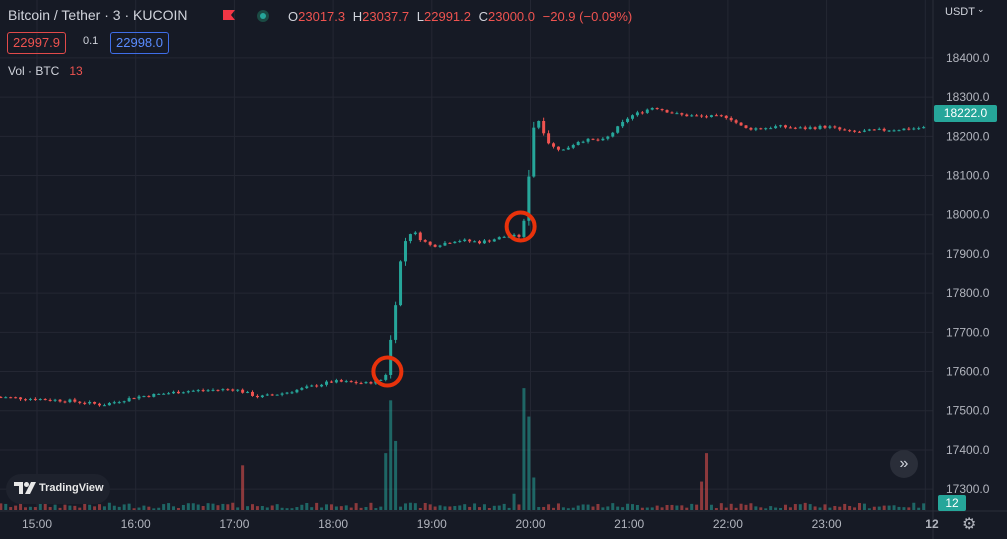 This screenshot has width=1007, height=539. Describe the element at coordinates (969, 524) in the screenshot. I see `gear-icon: ⚙` at that location.